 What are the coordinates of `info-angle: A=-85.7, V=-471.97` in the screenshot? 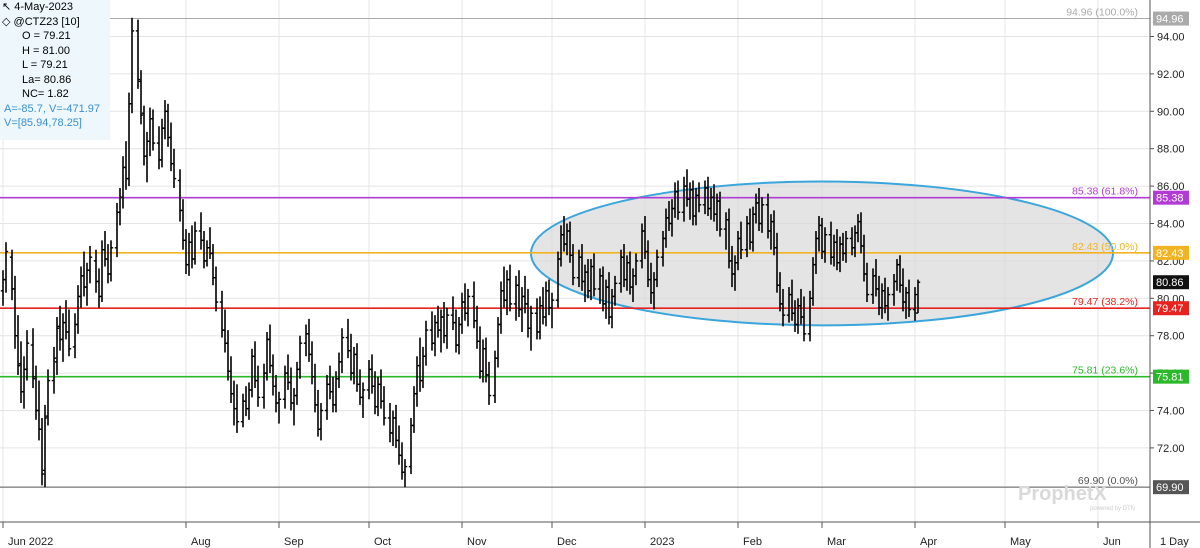 It's located at (52, 108).